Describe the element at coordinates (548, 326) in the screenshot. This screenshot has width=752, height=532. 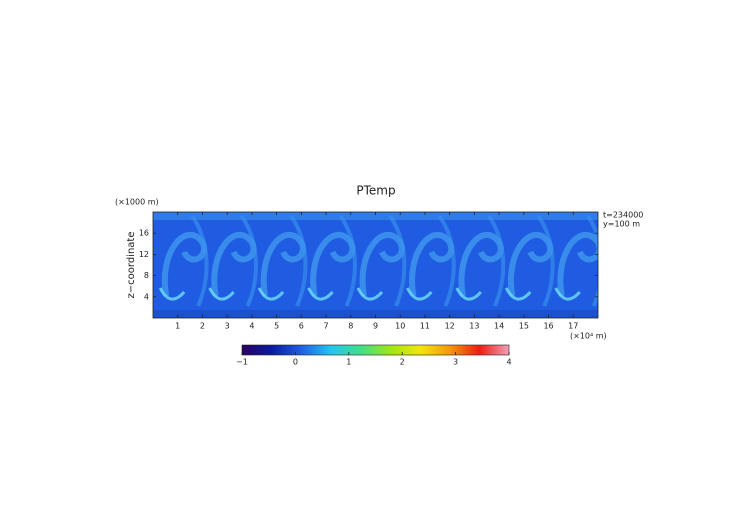
I see `x-tick-label: 16` at that location.